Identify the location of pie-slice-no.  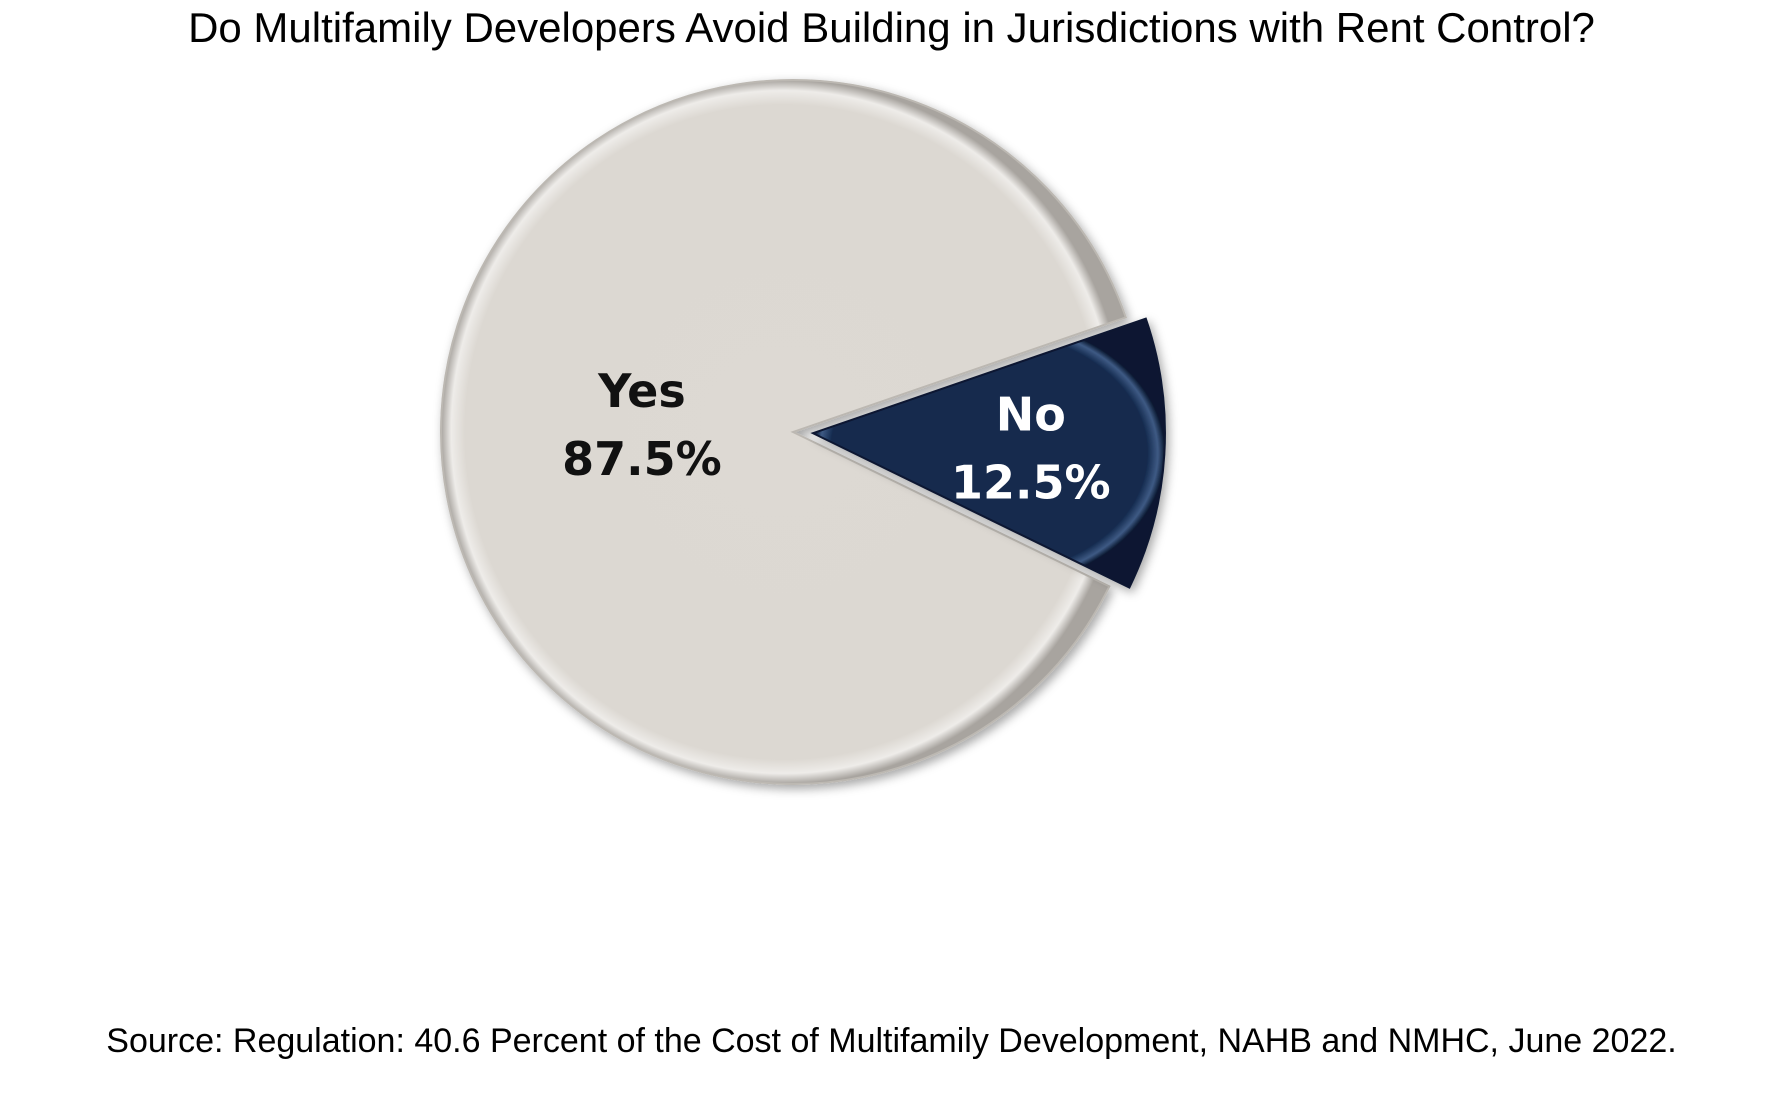
(988, 453).